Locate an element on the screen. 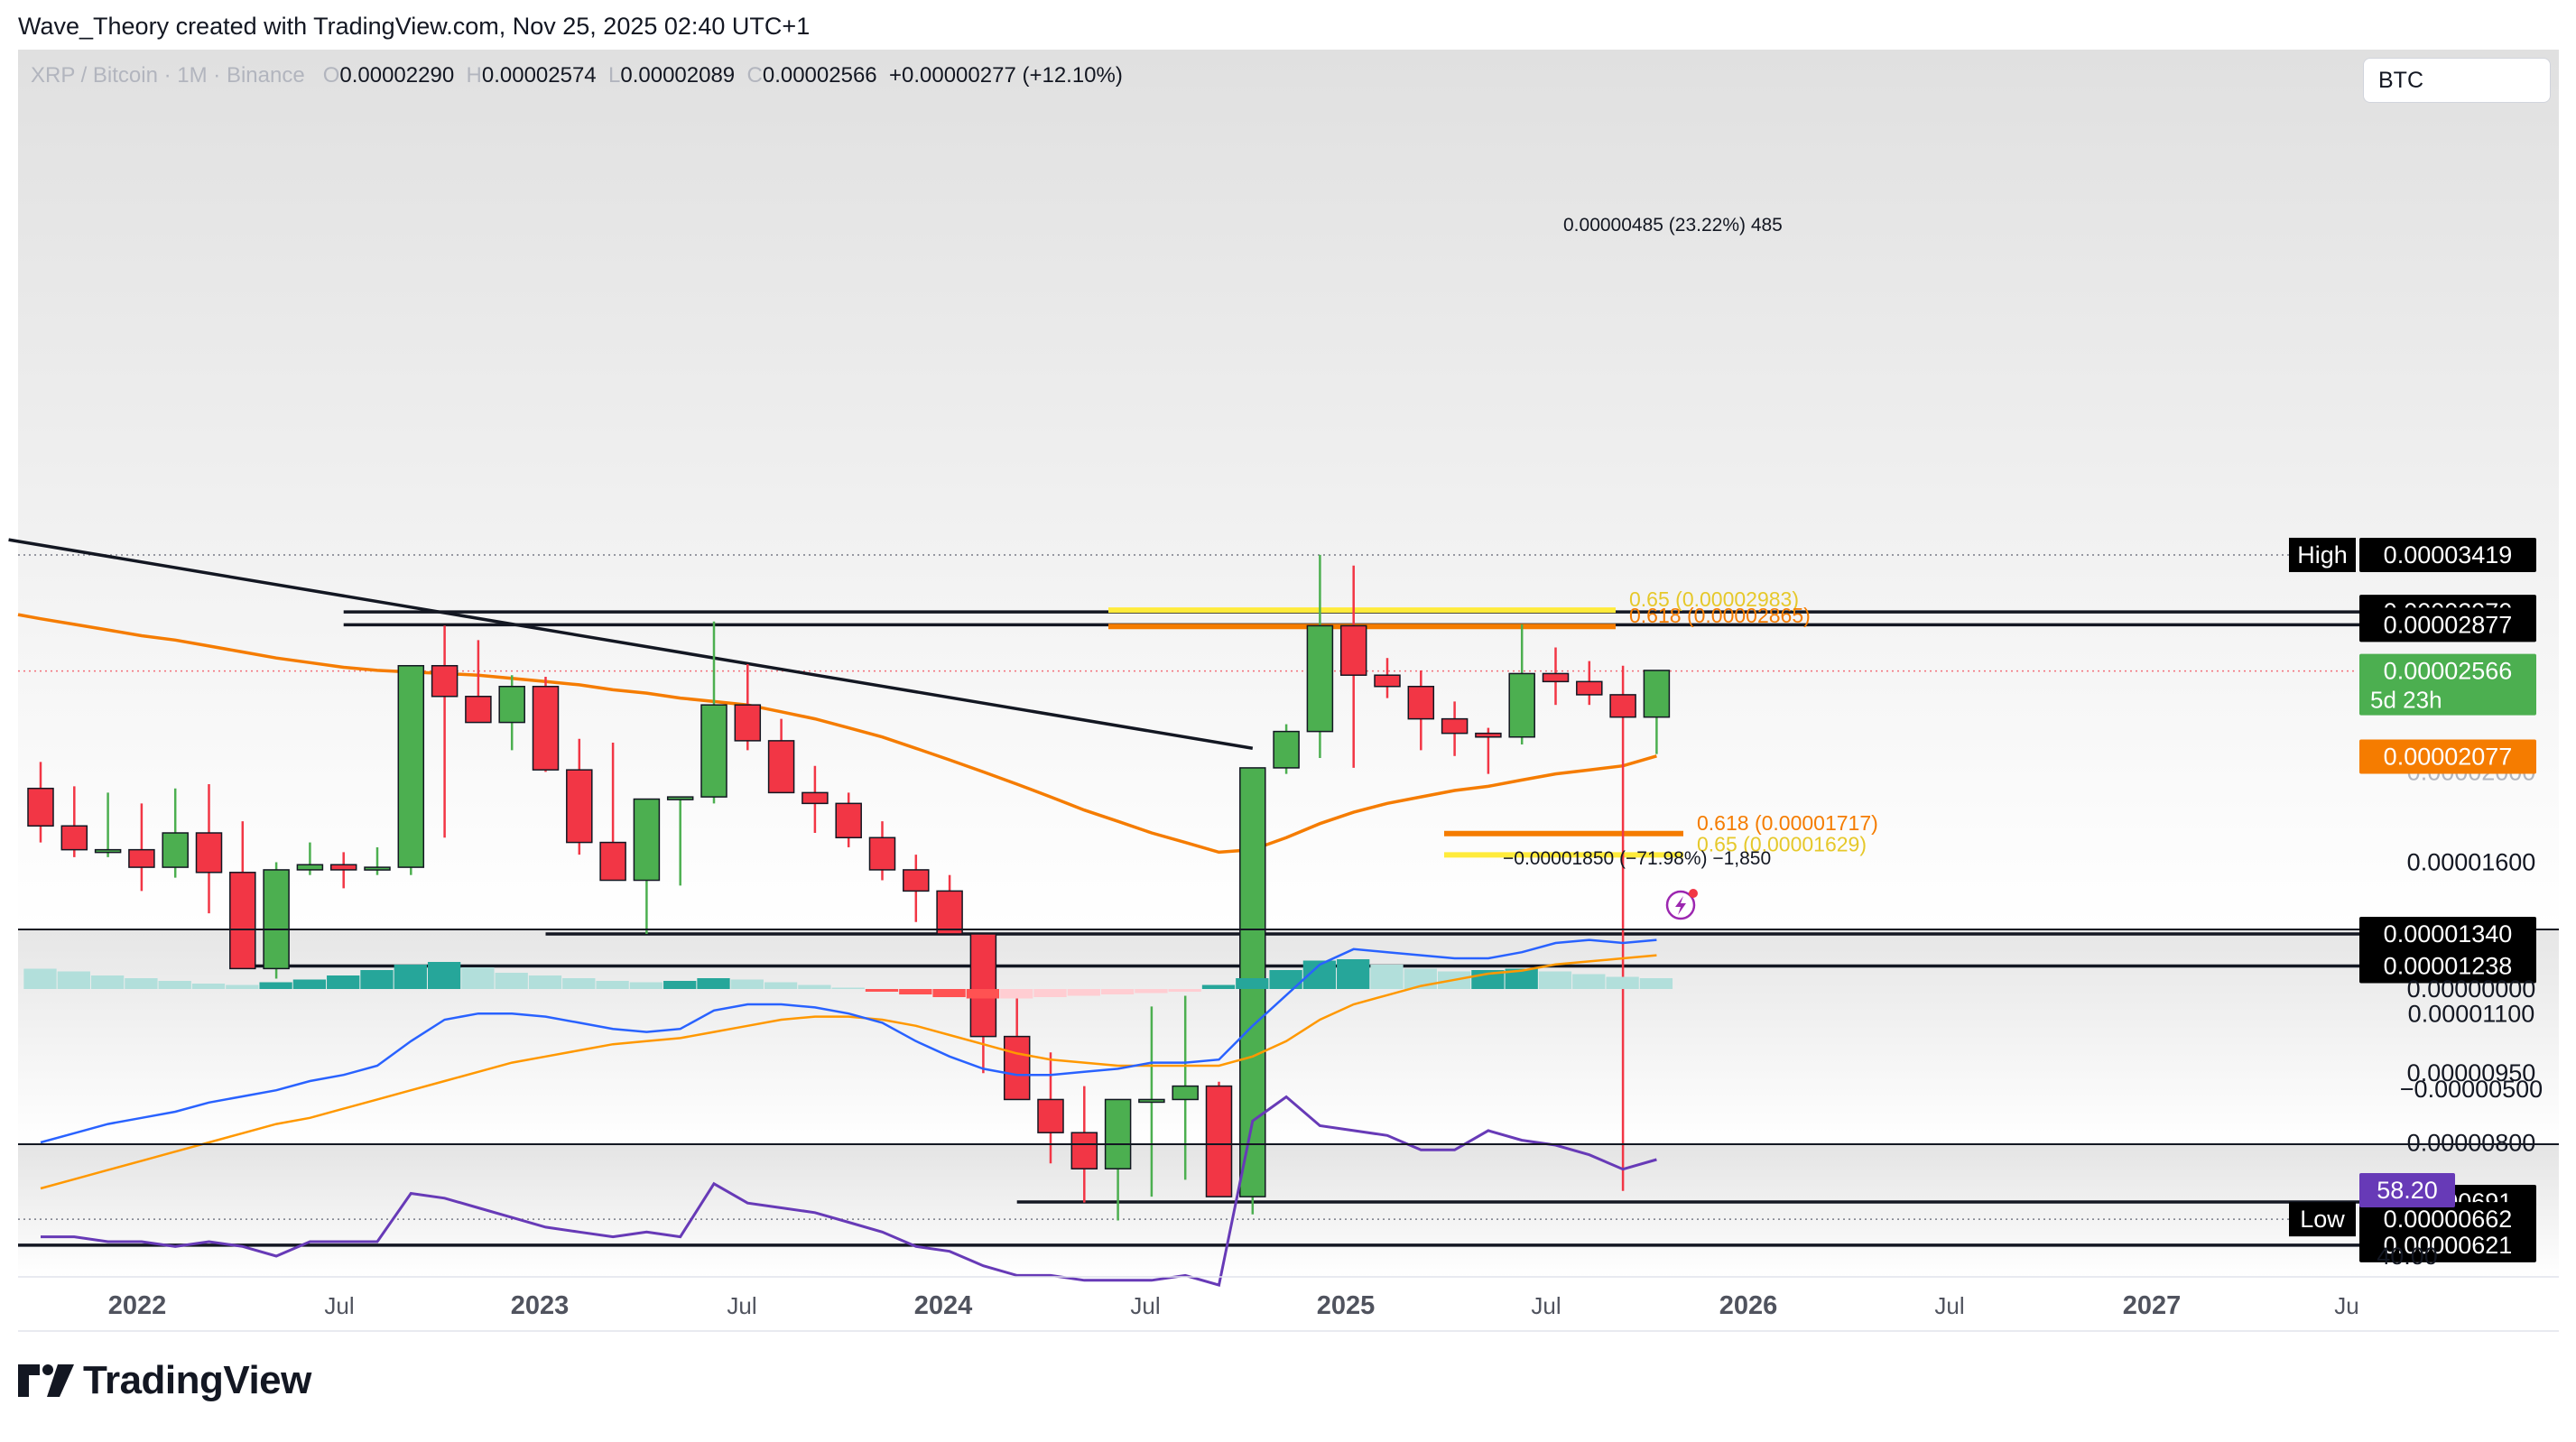 This screenshot has height=1442, width=2576. legend-symbol: XRP / Bitcoin · 1M · Binance is located at coordinates (168, 75).